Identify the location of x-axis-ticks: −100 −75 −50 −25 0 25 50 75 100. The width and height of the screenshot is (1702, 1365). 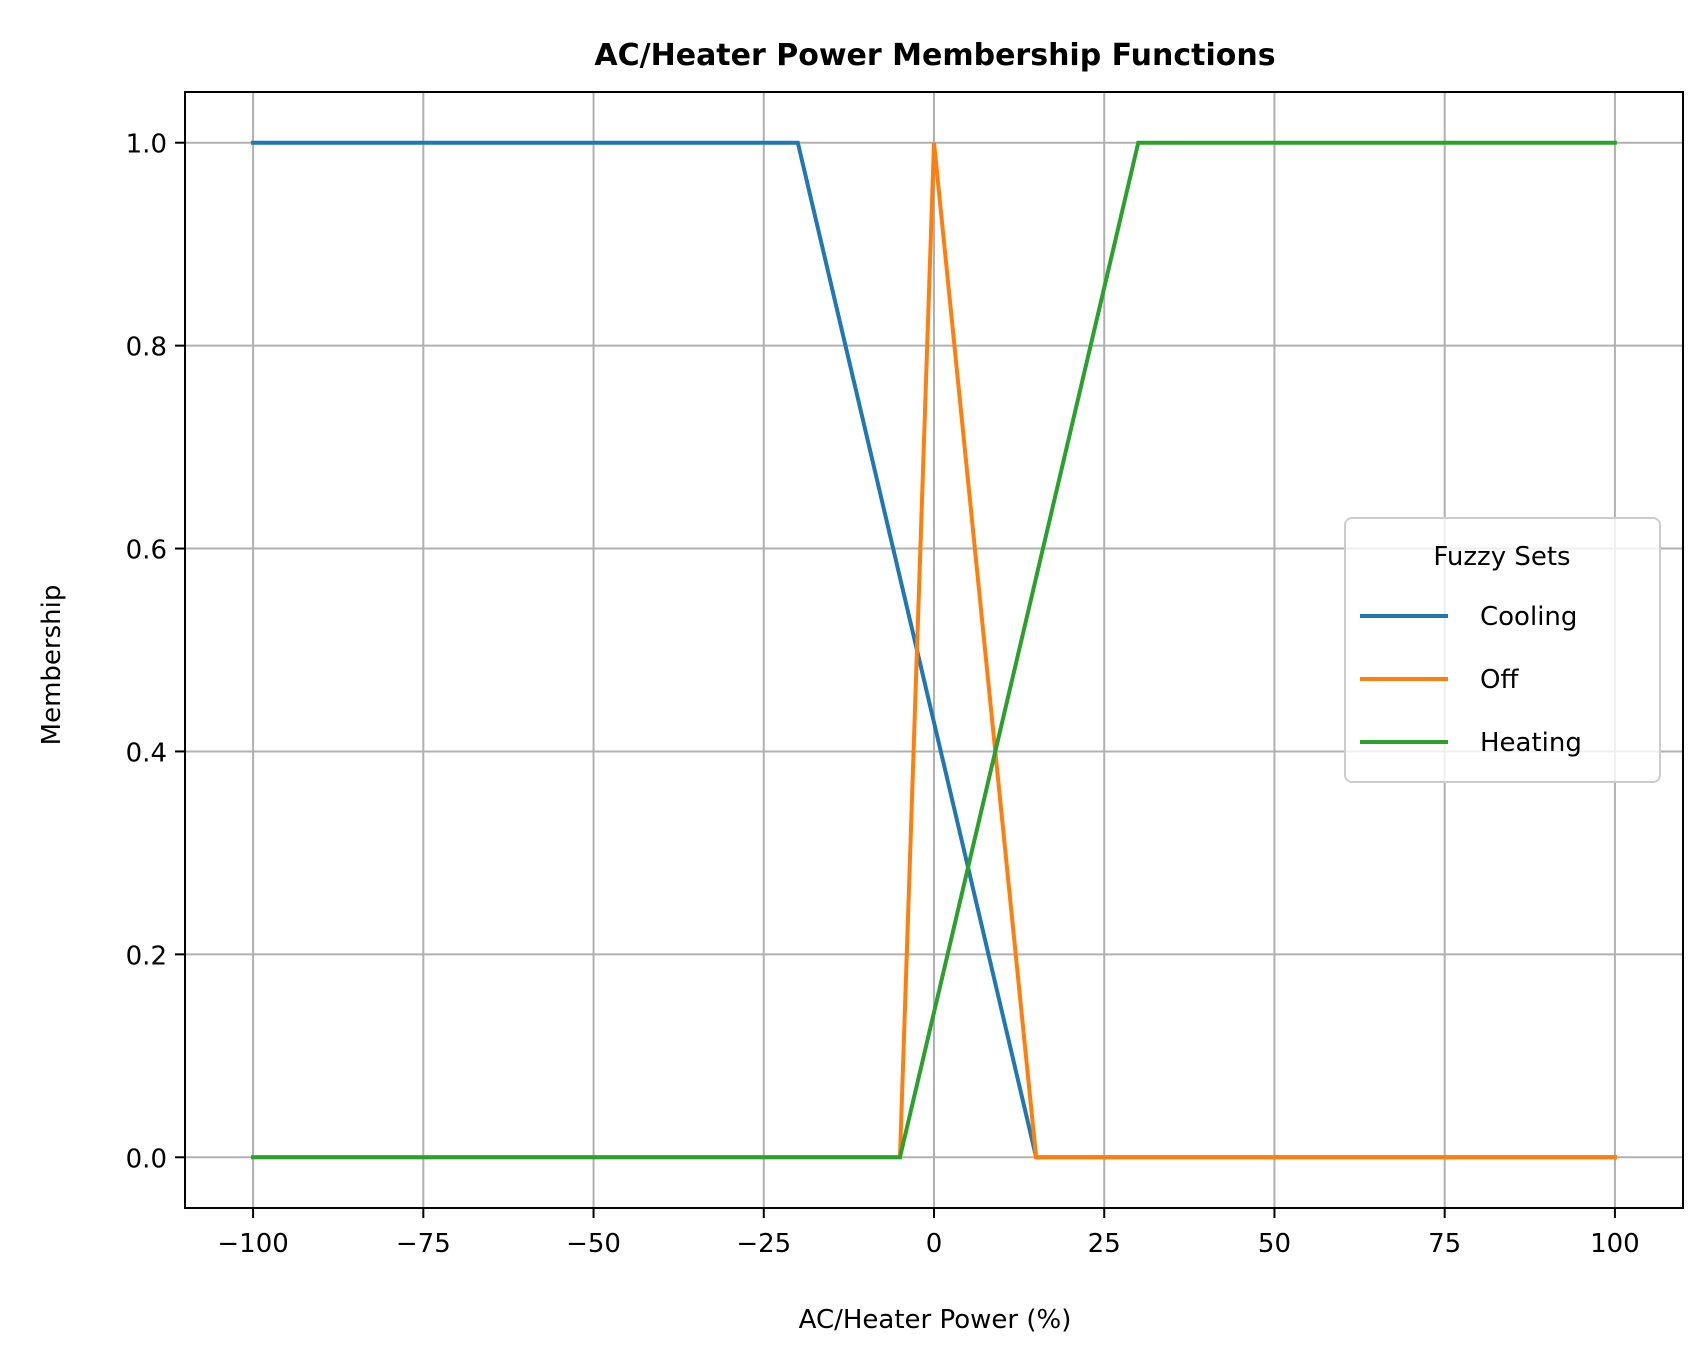
(928, 1233).